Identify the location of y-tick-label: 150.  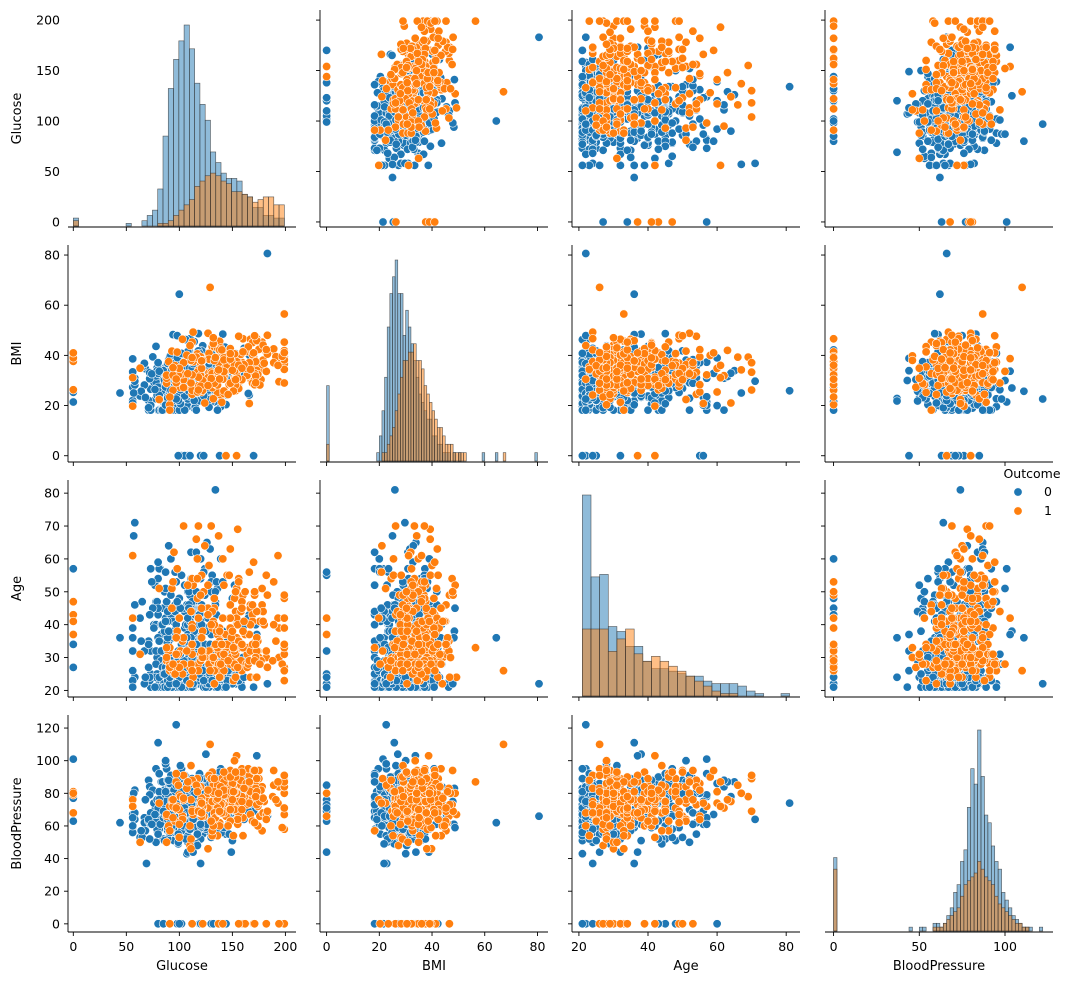
(48, 70).